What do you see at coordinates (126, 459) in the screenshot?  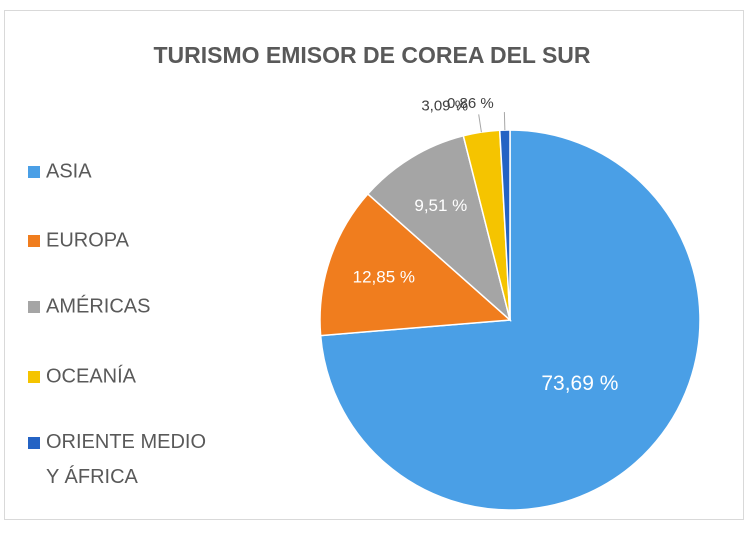 I see `legend-label: ORIENTE MEDIO Y ÁFRICA` at bounding box center [126, 459].